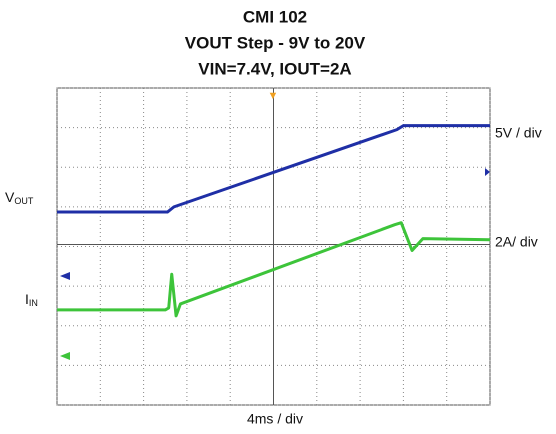 Image resolution: width=556 pixels, height=434 pixels. I want to click on title-line: VIN=7.4V, IOUT=2A, so click(274, 68).